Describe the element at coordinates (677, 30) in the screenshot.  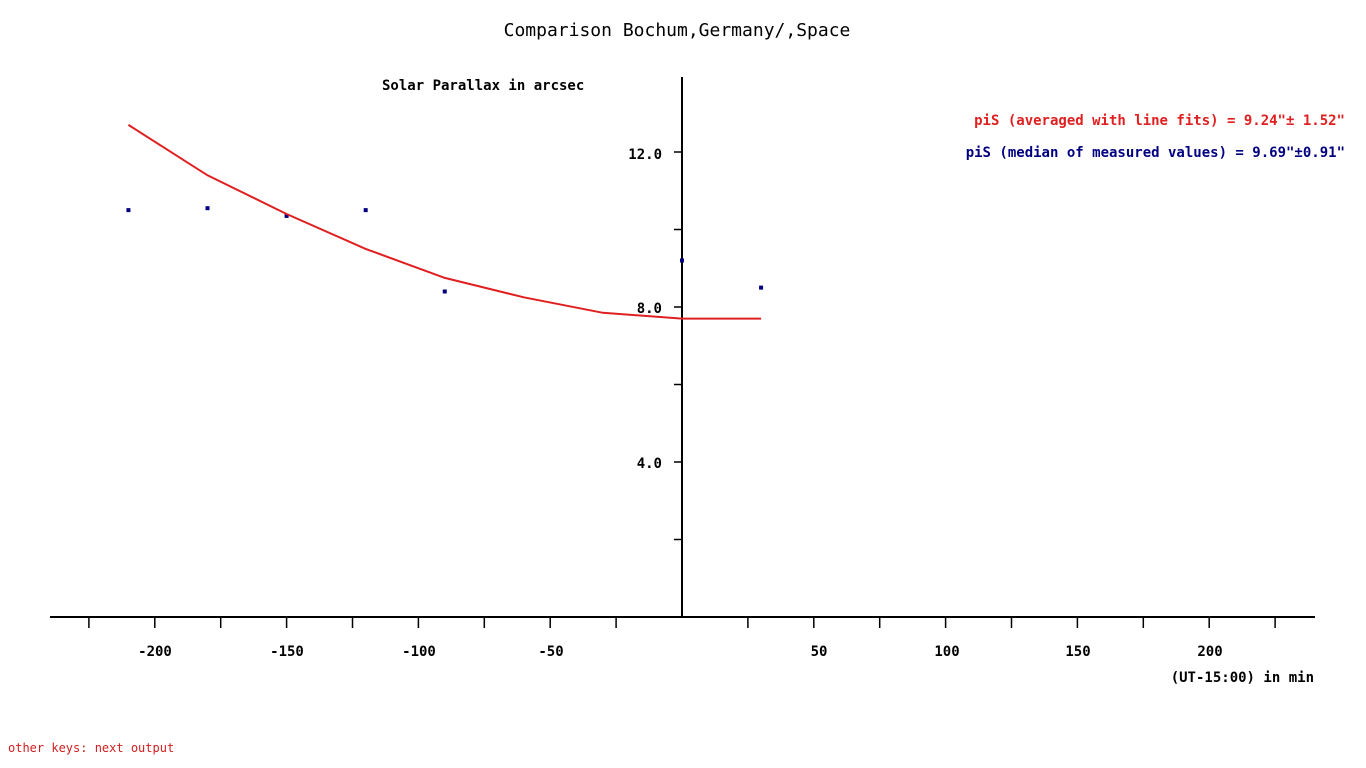
I see `chart-title: Comparison Bochum,Germany/,Space` at that location.